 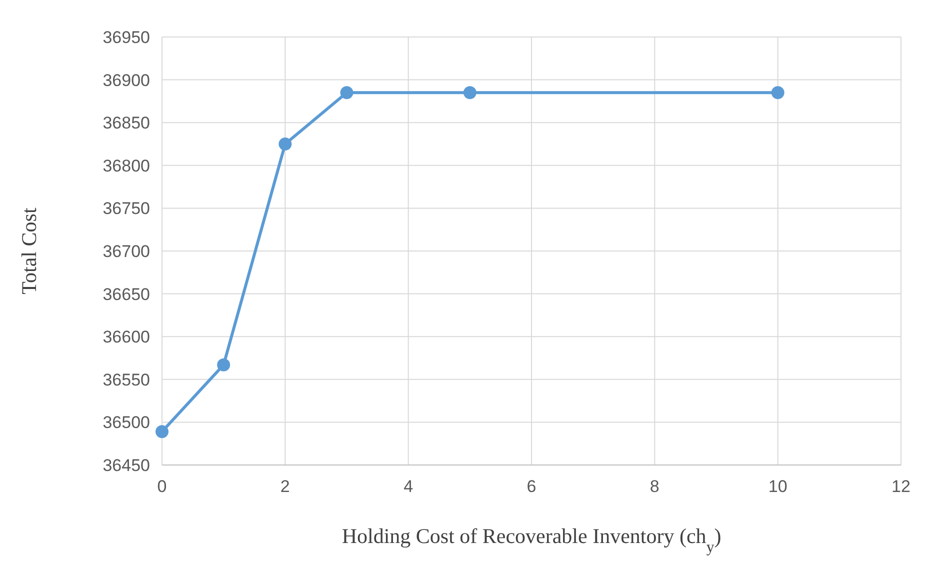 What do you see at coordinates (532, 540) in the screenshot?
I see `x-axis-title: Holding Cost of Recoverable Inventory (ch$_{y}$)` at bounding box center [532, 540].